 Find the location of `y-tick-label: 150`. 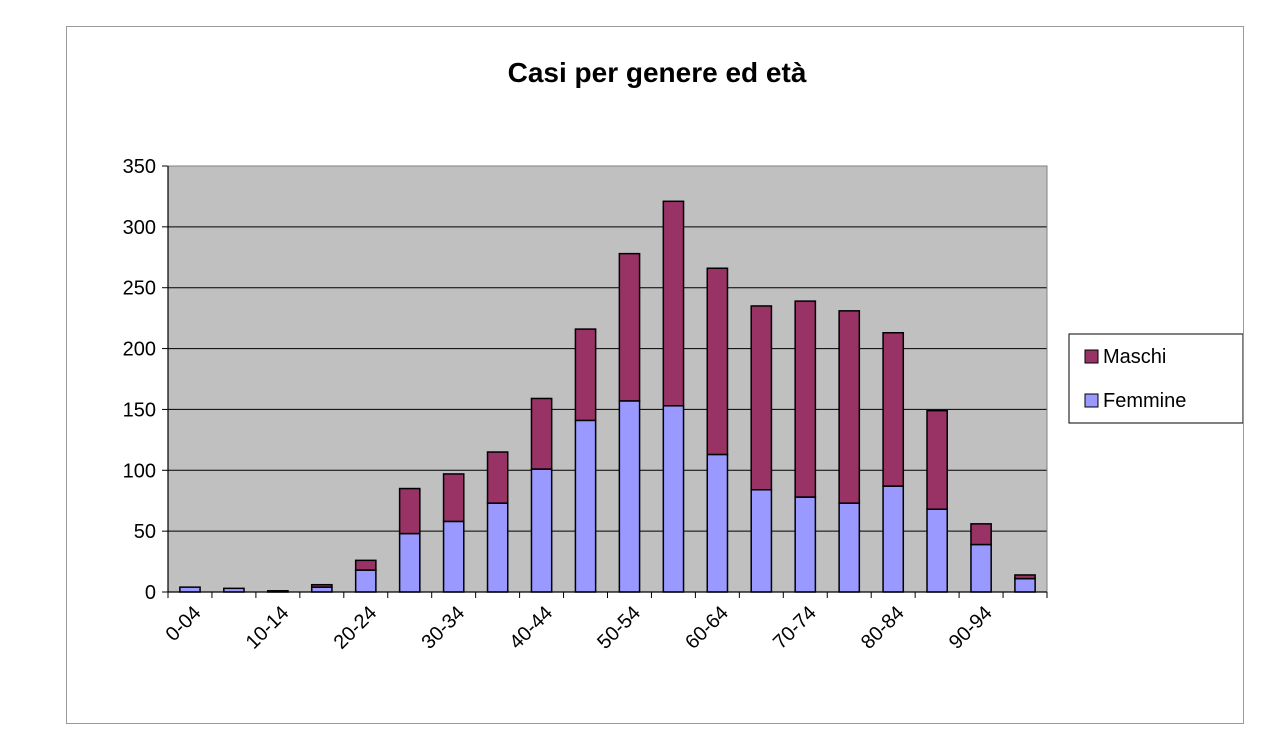

y-tick-label: 150 is located at coordinates (139, 410).